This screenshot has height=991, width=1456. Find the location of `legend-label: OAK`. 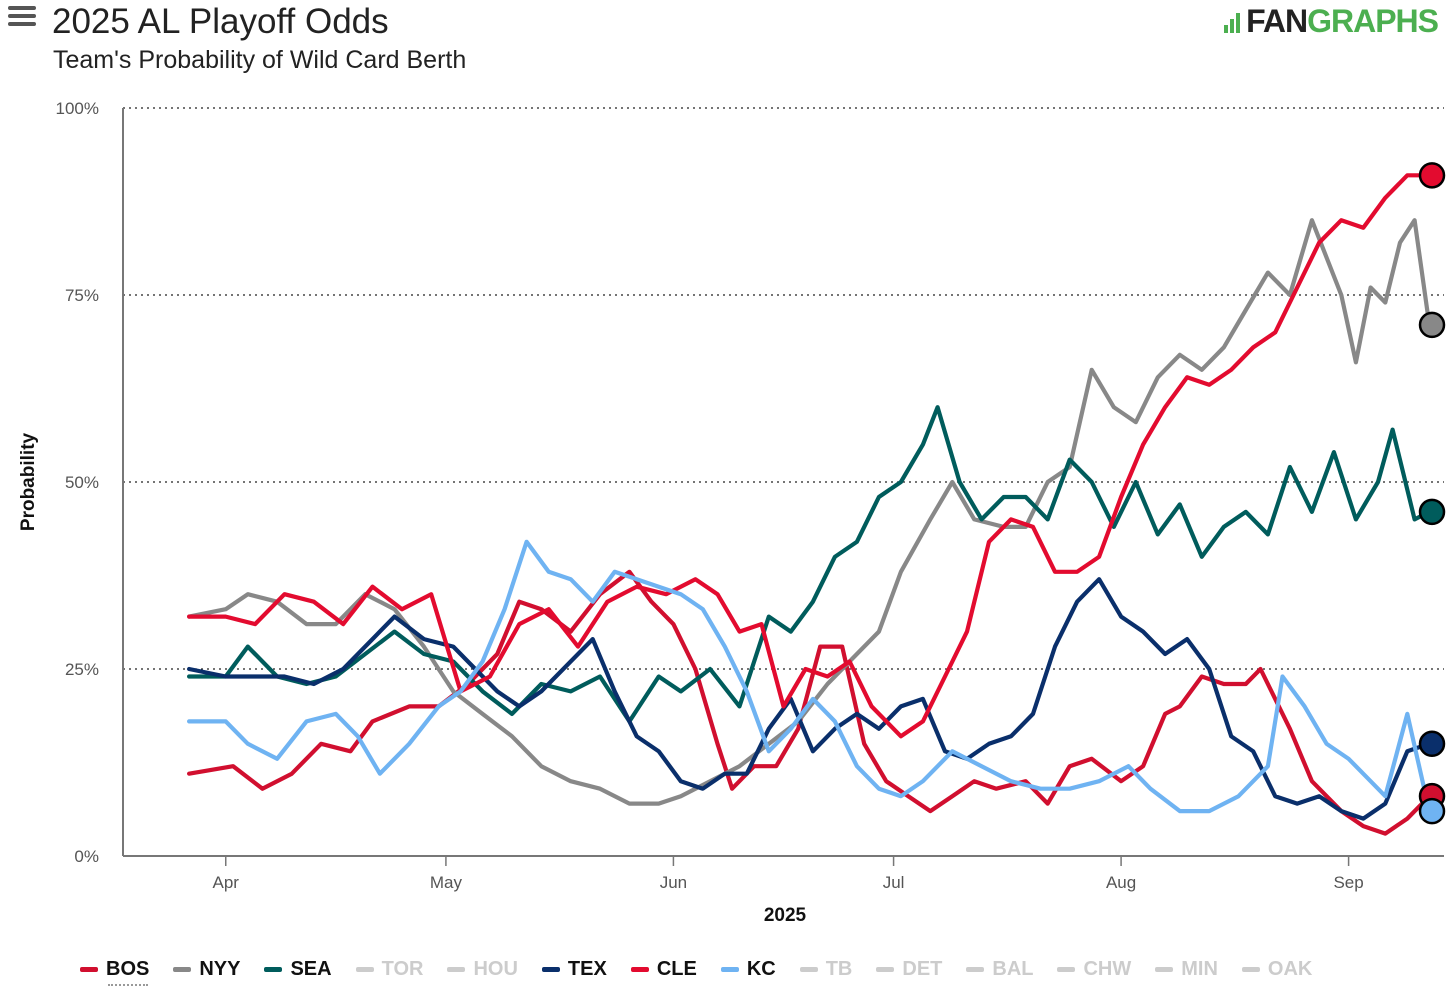

legend-label: OAK is located at coordinates (1290, 969).